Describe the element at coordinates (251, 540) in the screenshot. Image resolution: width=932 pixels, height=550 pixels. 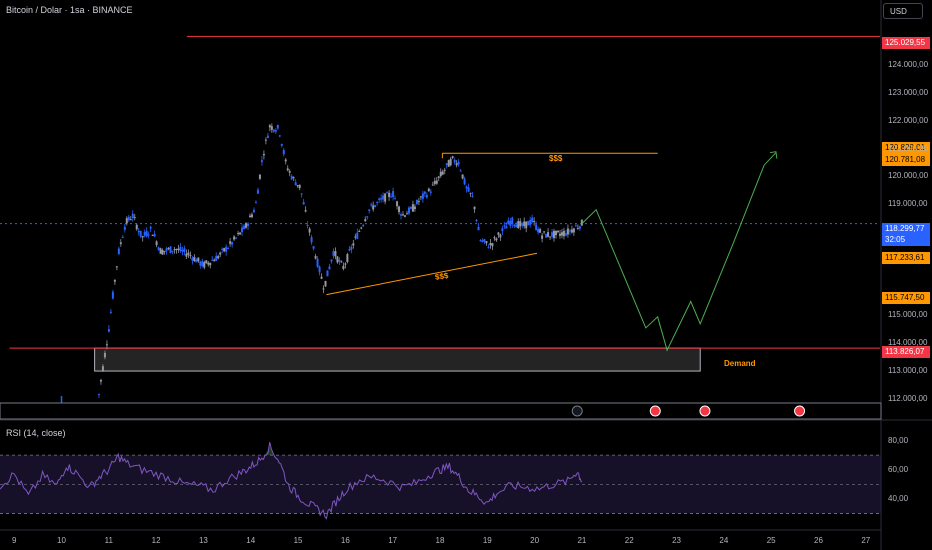
I see `time-axis-tick: 14` at that location.